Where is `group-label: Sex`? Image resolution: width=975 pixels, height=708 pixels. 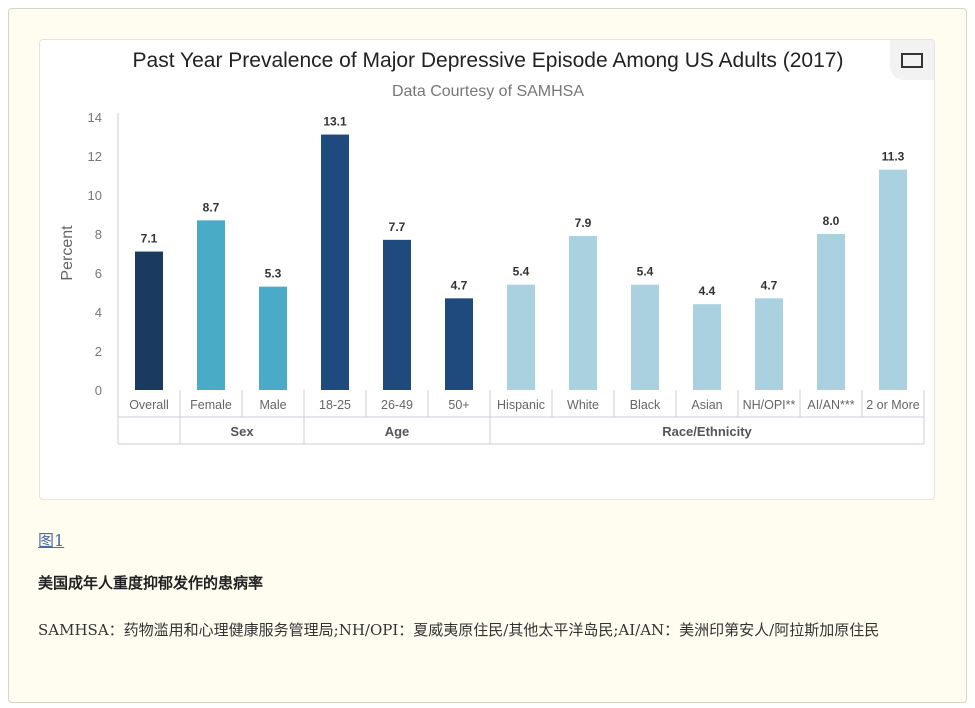
group-label: Sex is located at coordinates (242, 431).